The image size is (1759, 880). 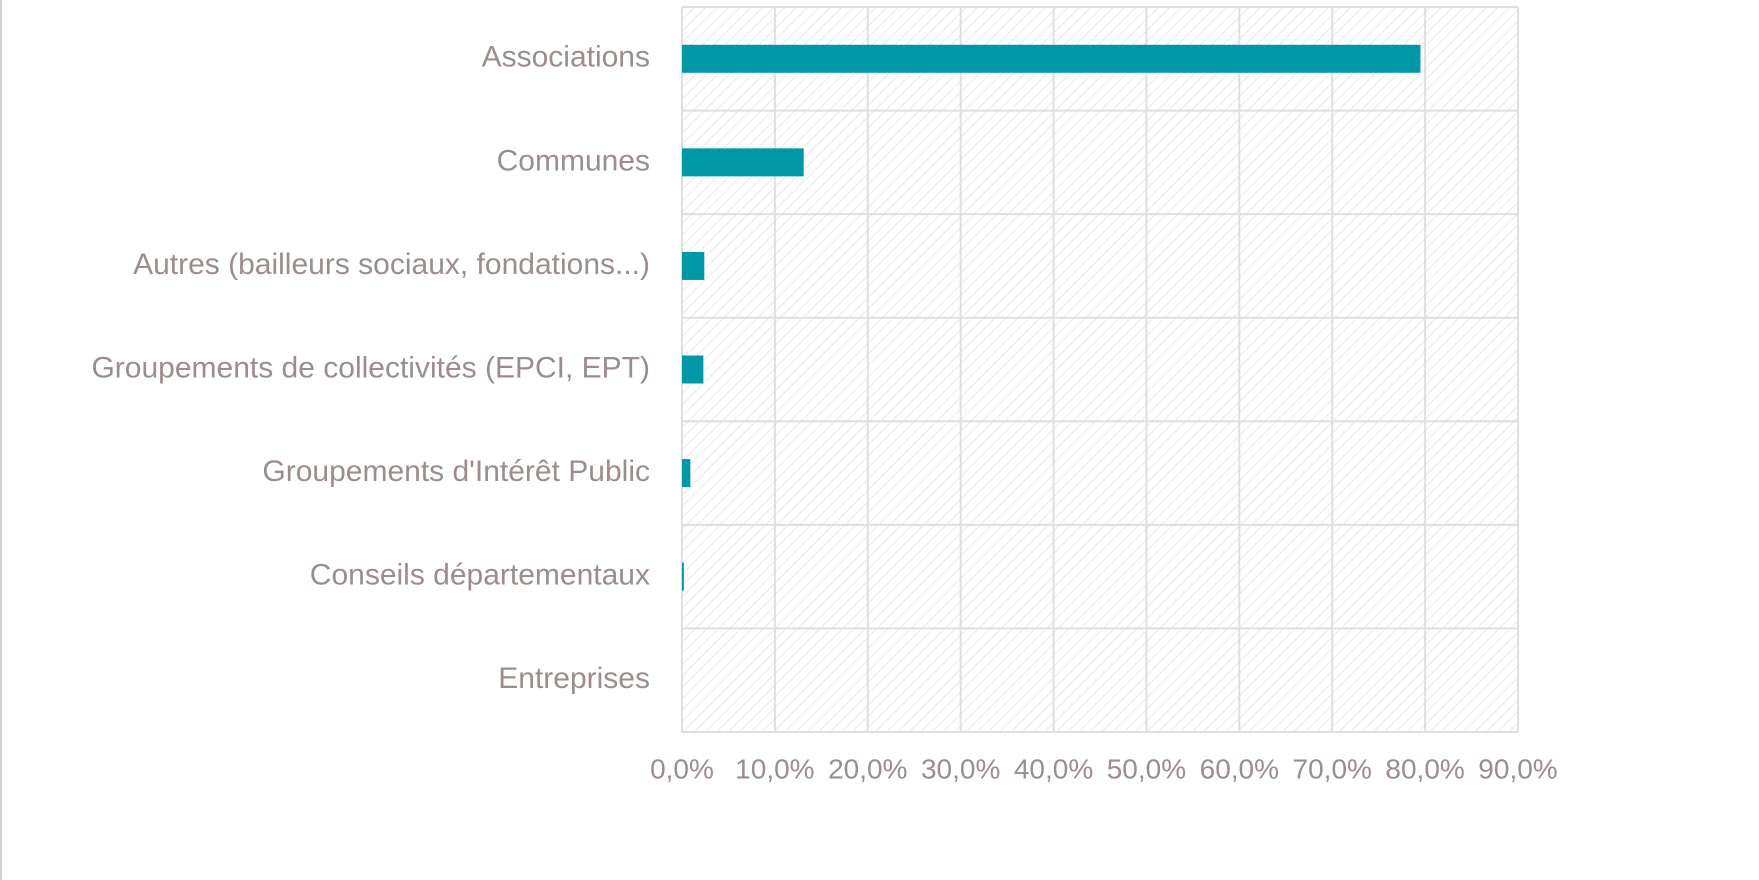 What do you see at coordinates (1424, 768) in the screenshot?
I see `x-tick-label: 80,0%` at bounding box center [1424, 768].